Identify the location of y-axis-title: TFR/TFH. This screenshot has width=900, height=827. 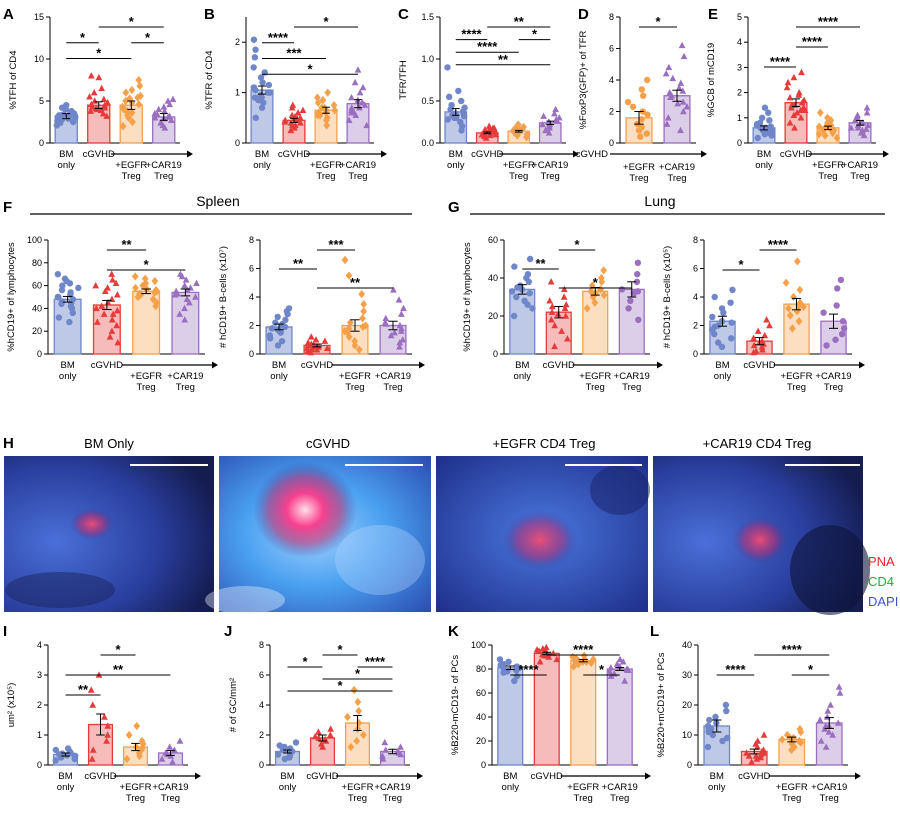
(403, 80).